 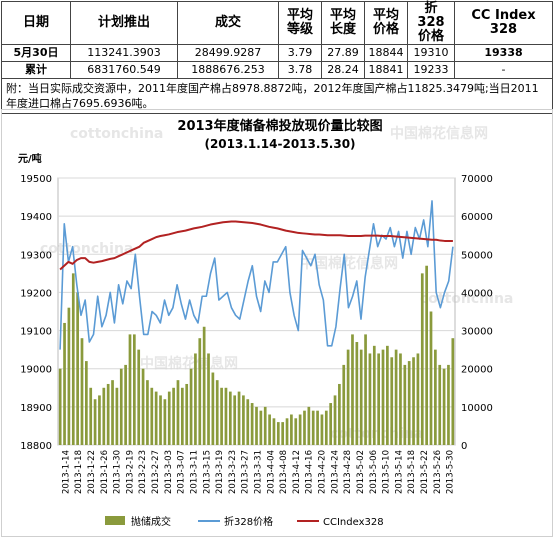 I want to click on right-tick-label: 60000, so click(x=477, y=217).